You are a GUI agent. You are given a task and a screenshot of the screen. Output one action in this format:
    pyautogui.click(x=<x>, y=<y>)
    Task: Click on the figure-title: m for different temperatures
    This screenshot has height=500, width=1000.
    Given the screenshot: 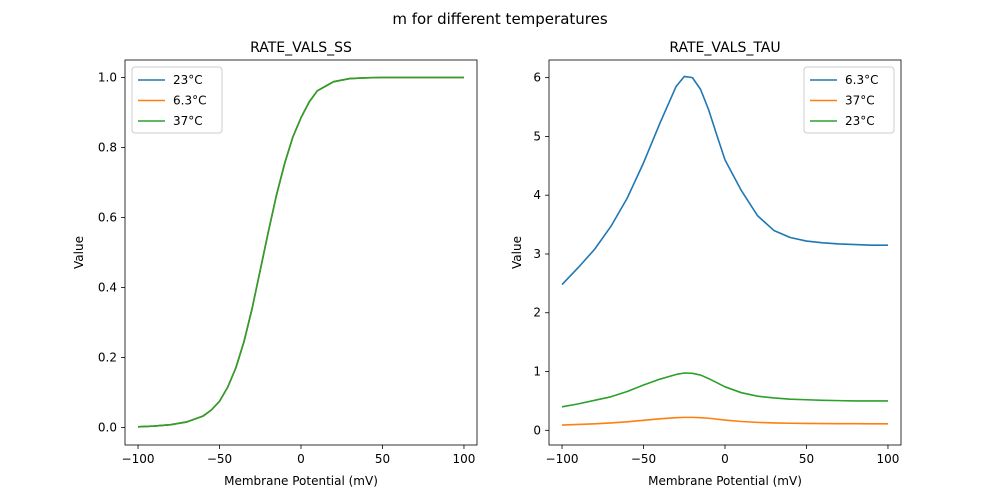 What is the action you would take?
    pyautogui.click(x=500, y=19)
    